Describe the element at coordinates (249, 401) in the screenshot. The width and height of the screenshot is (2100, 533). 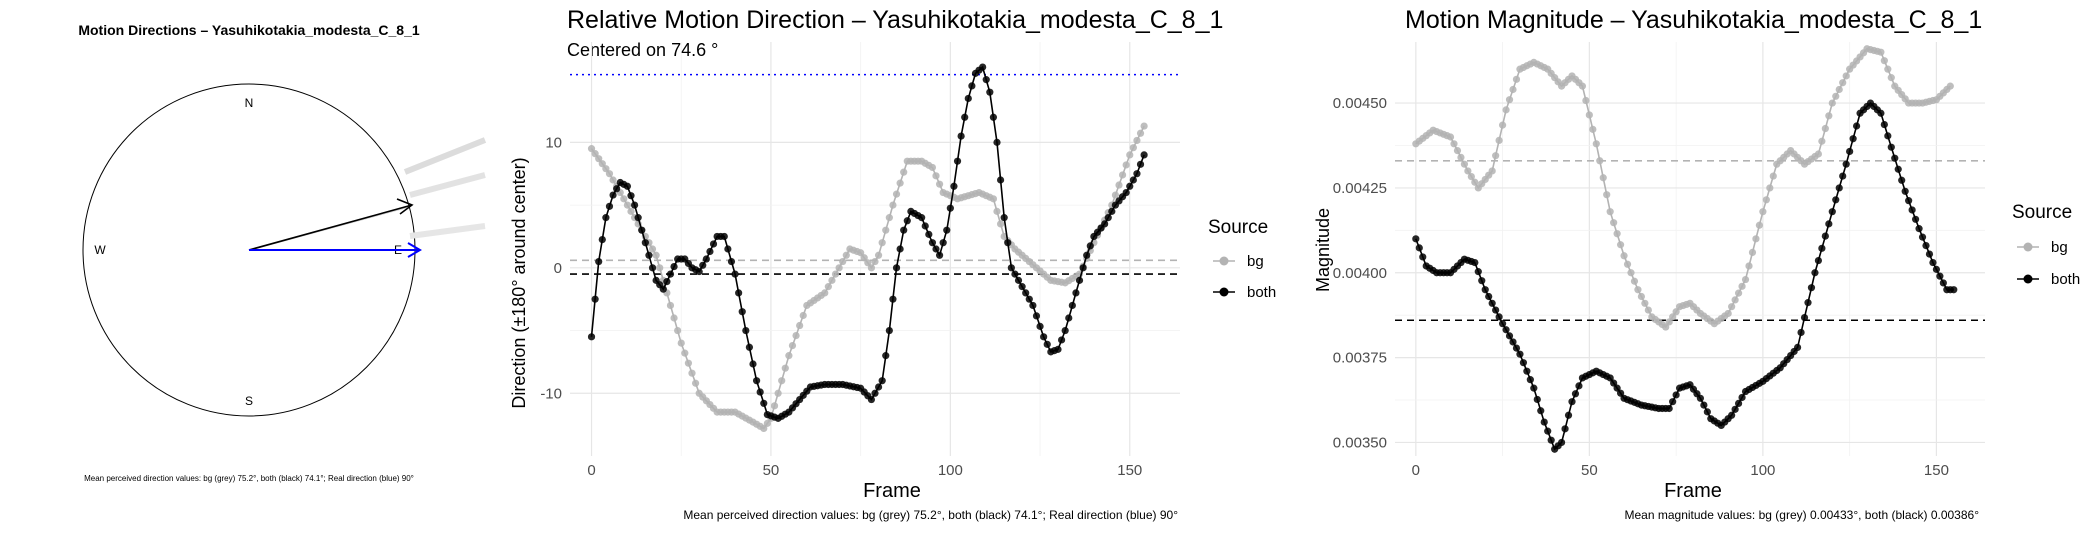
I see `compass-label-south: S` at that location.